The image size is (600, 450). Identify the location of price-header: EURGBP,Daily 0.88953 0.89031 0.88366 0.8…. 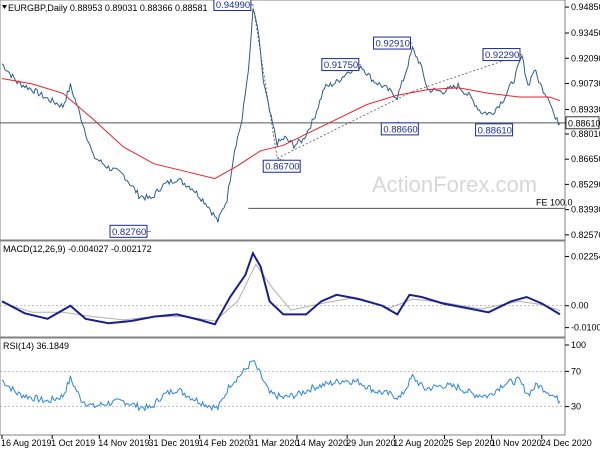
(108, 8).